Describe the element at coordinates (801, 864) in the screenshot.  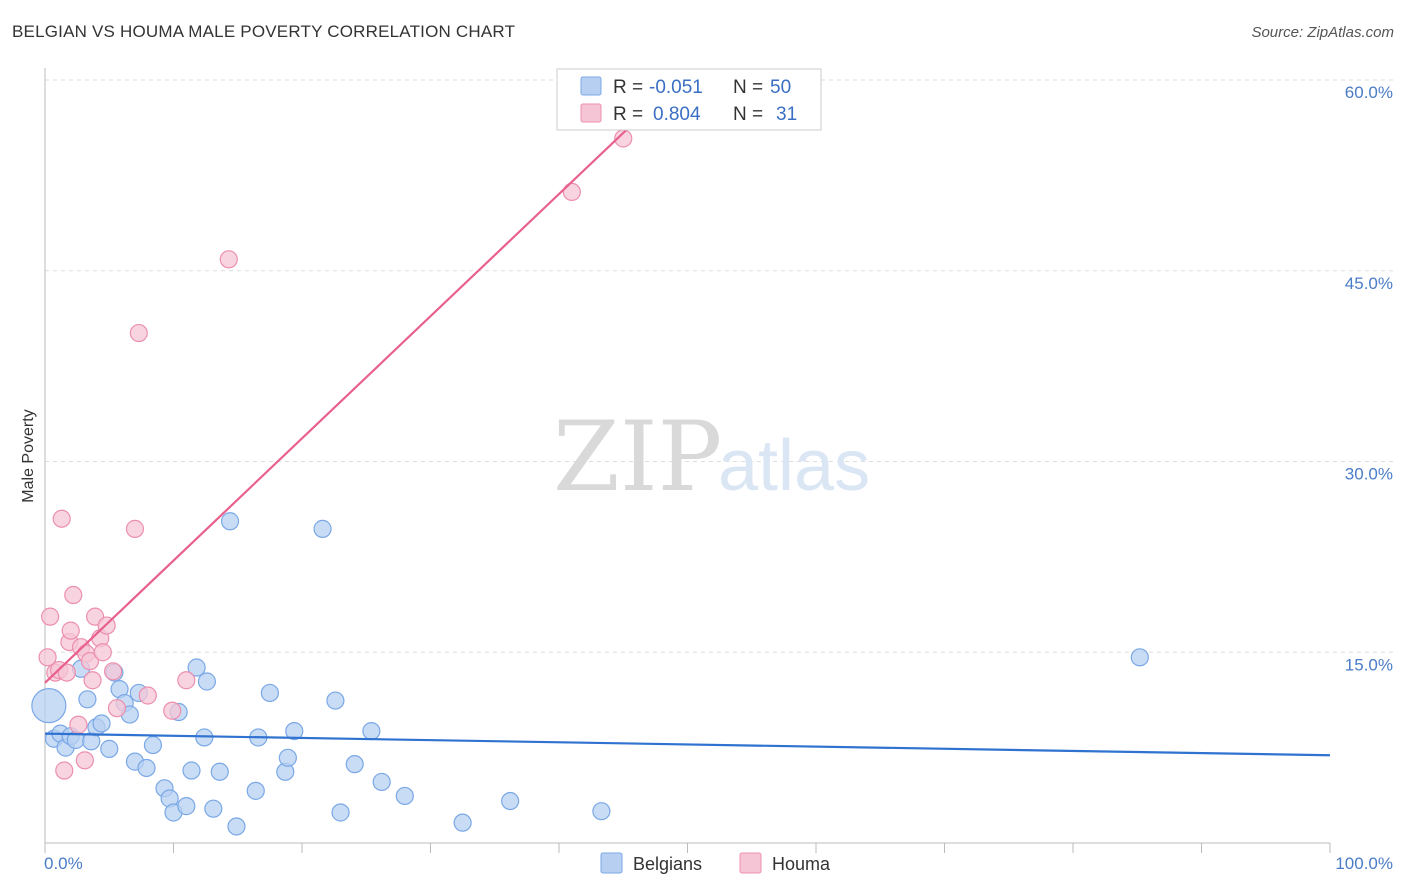
I see `bottom-legend-label-houma: Houma` at that location.